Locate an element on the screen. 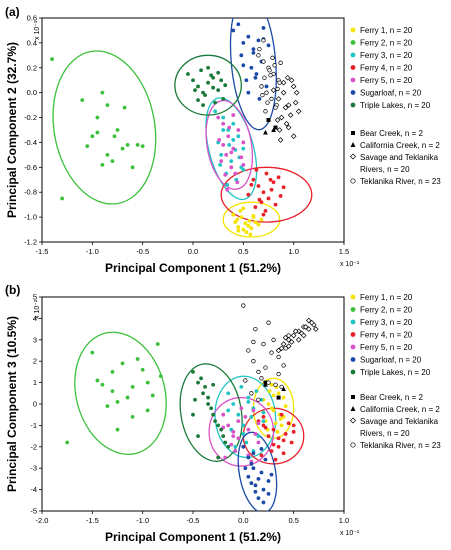  y-tick-label: 0 is located at coordinates (35, 404).